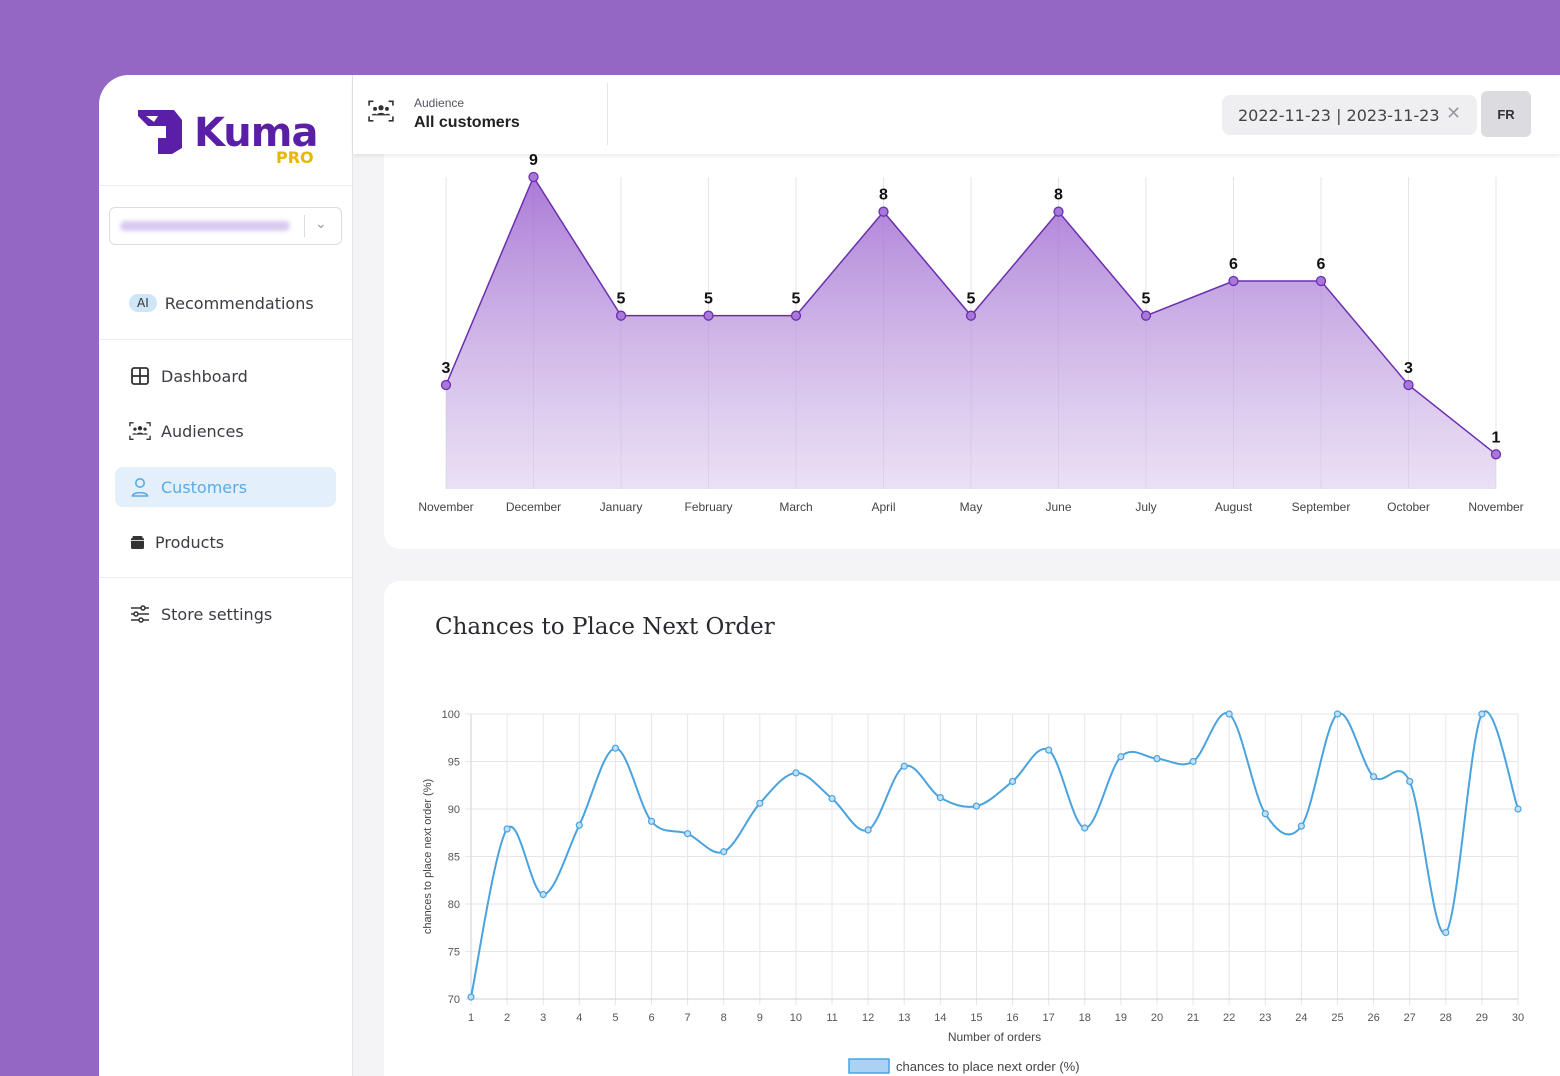 The height and width of the screenshot is (1076, 1560). I want to click on date-range-picker: 2022-11-23 | 2023-11-23 ✕, so click(1349, 115).